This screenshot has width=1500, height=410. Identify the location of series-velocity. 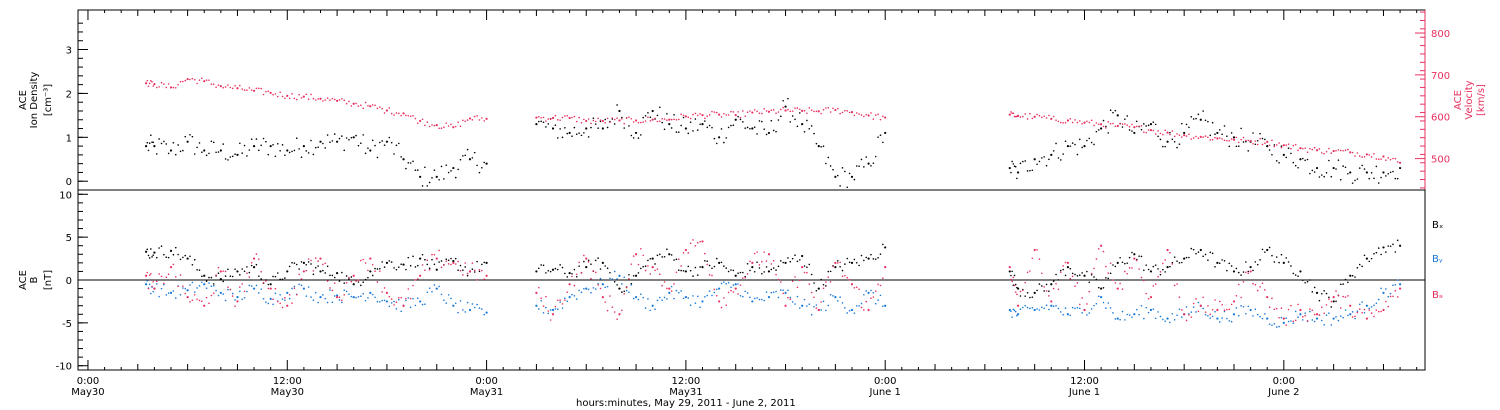
(316, 103).